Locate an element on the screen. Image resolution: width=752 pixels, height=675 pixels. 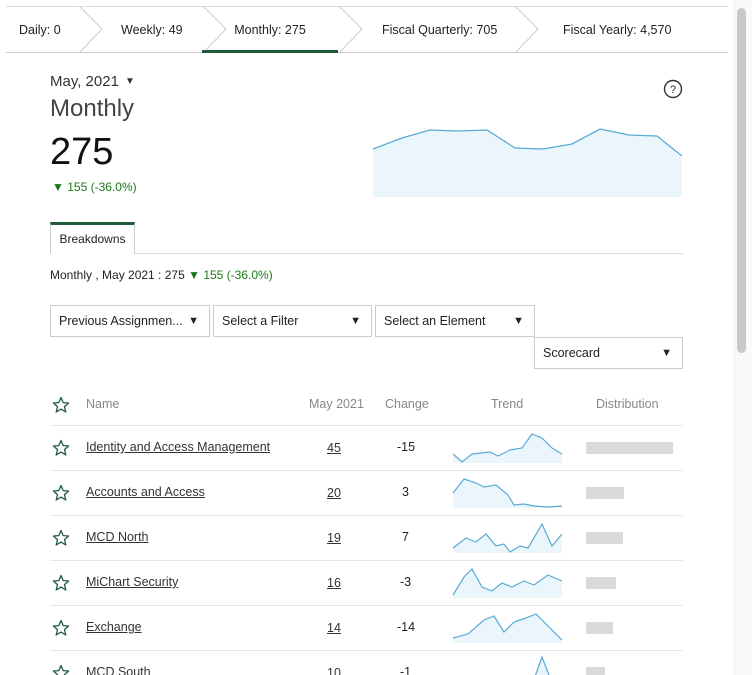
row-change: 7 is located at coordinates (405, 537).